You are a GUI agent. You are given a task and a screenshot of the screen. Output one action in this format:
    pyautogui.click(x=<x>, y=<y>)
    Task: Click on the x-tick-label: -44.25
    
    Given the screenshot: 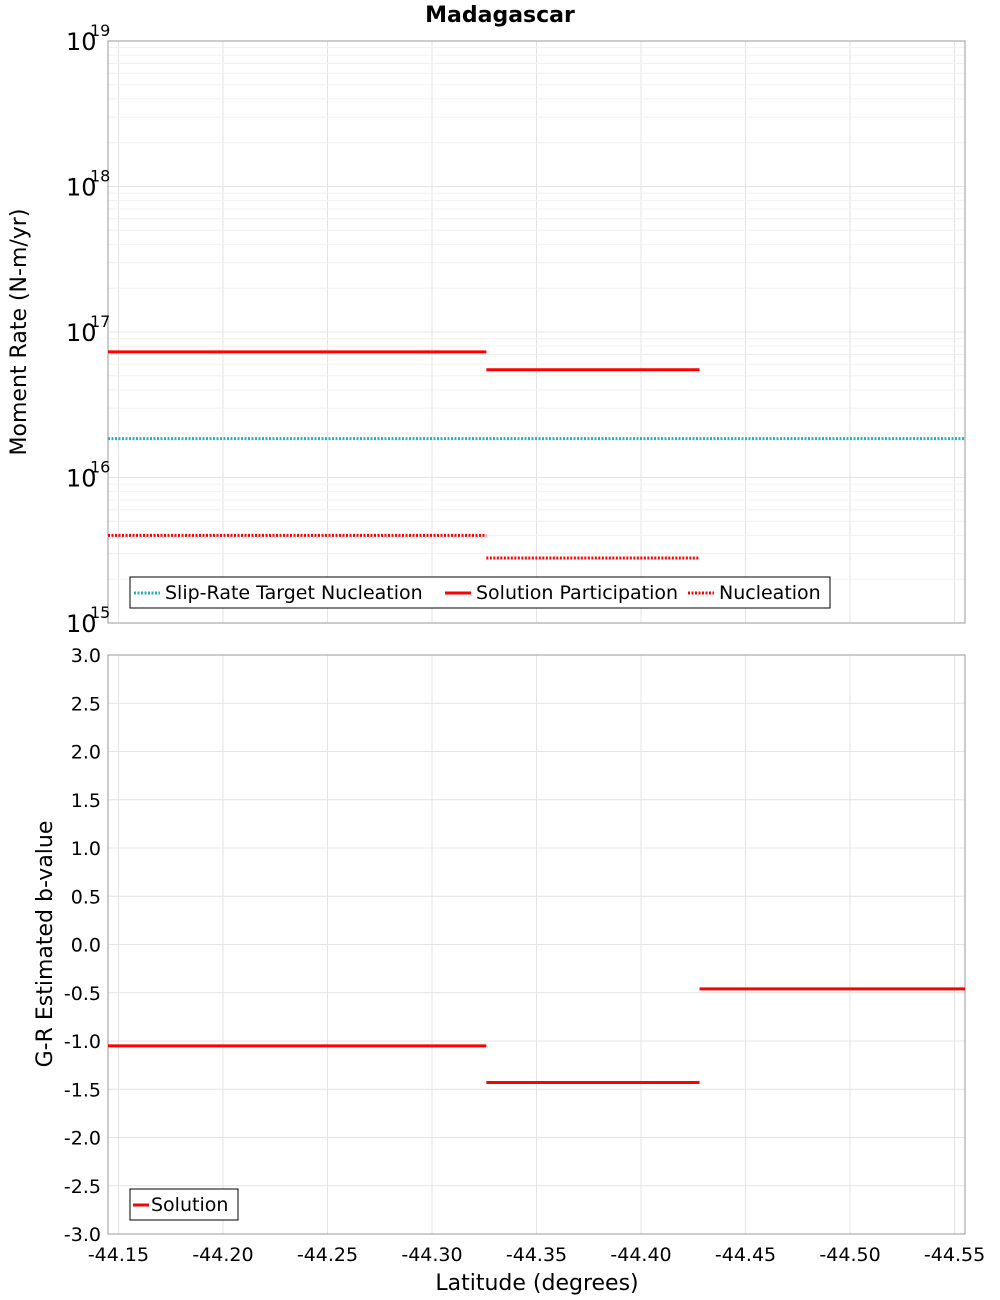 What is the action you would take?
    pyautogui.click(x=327, y=1255)
    